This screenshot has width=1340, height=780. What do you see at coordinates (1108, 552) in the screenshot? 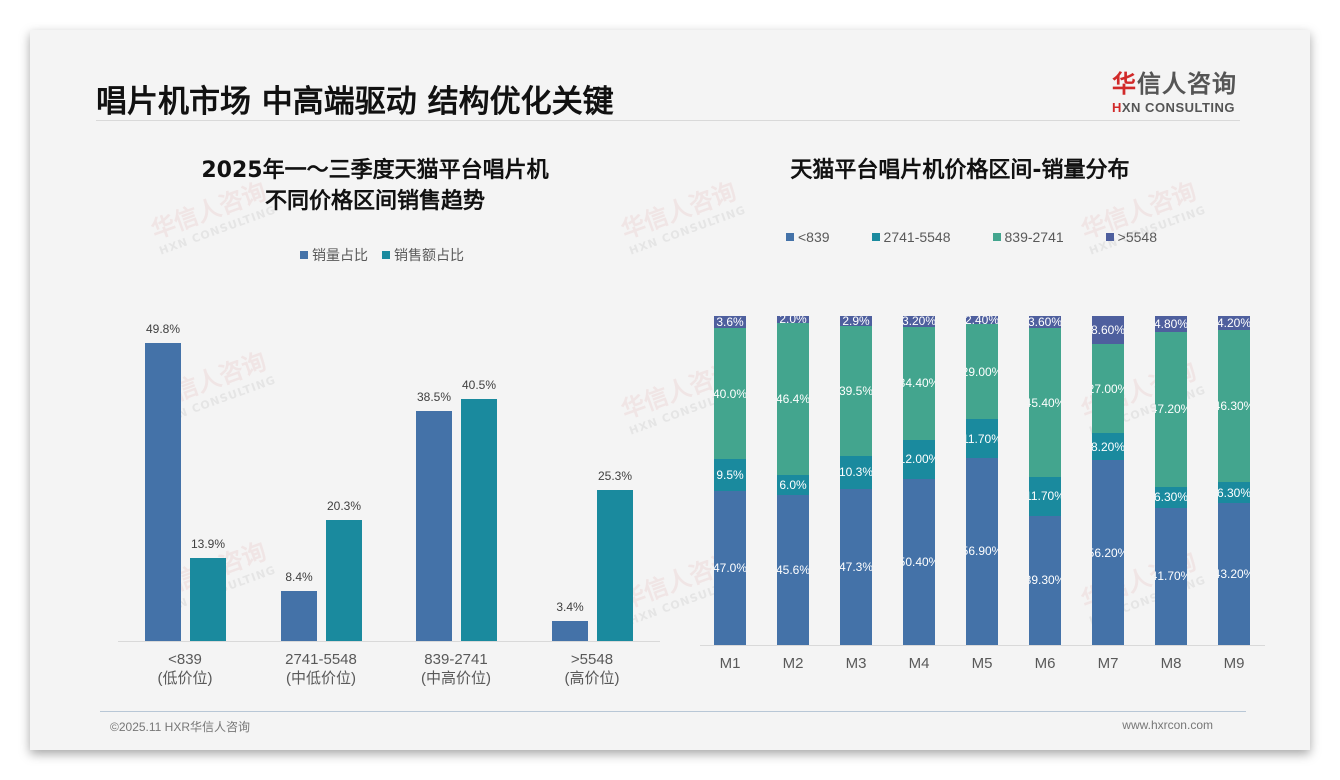
I see `segment-value-label: 56.20%` at bounding box center [1108, 552].